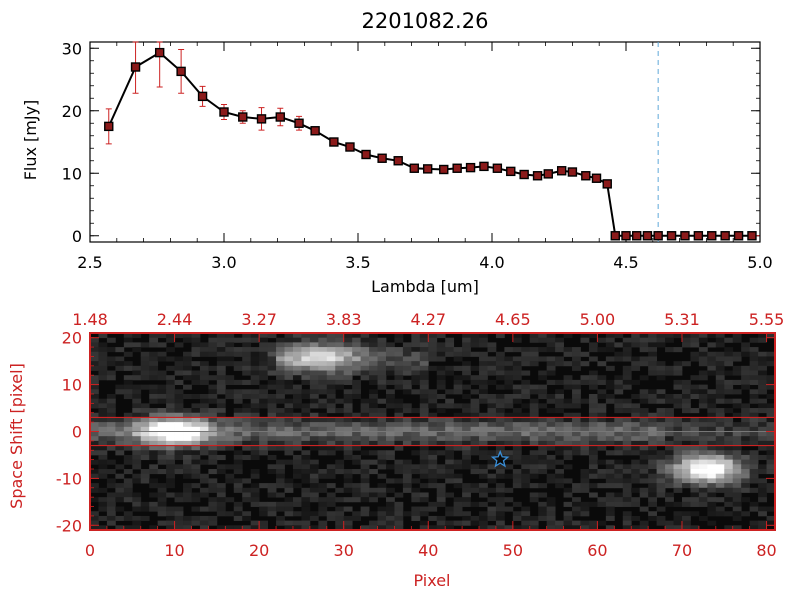 The width and height of the screenshot is (800, 600). What do you see at coordinates (598, 319) in the screenshot?
I see `wavelength-top-label: 5.00` at bounding box center [598, 319].